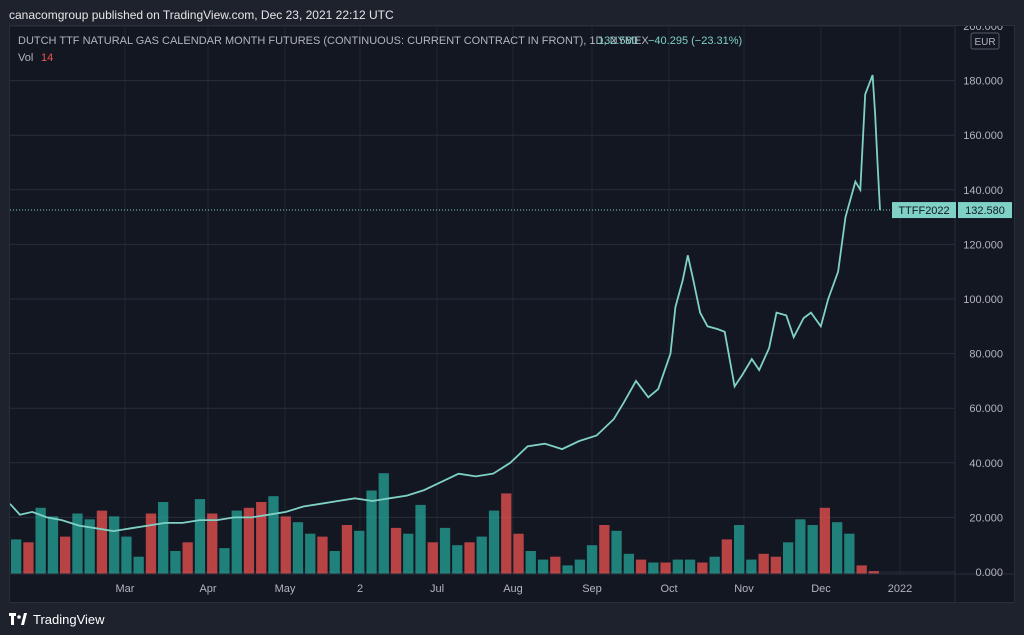 This screenshot has height=635, width=1024. What do you see at coordinates (360, 589) in the screenshot?
I see `x-tick-label: 2` at bounding box center [360, 589].